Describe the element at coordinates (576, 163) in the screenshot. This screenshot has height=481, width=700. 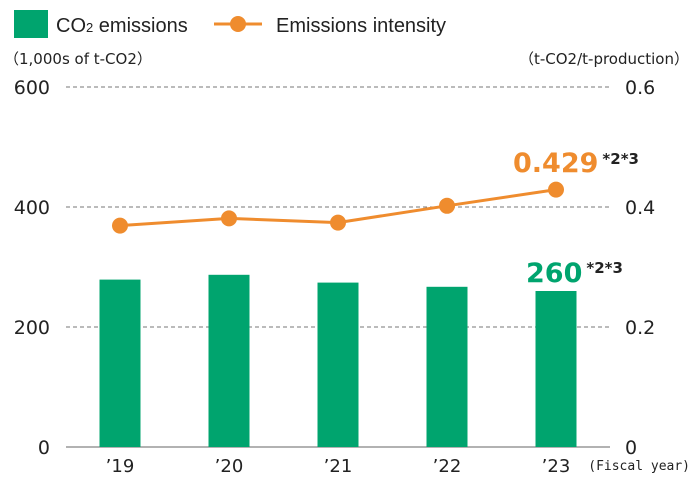
I see `line-value-callout: 0.429 *2*3` at that location.